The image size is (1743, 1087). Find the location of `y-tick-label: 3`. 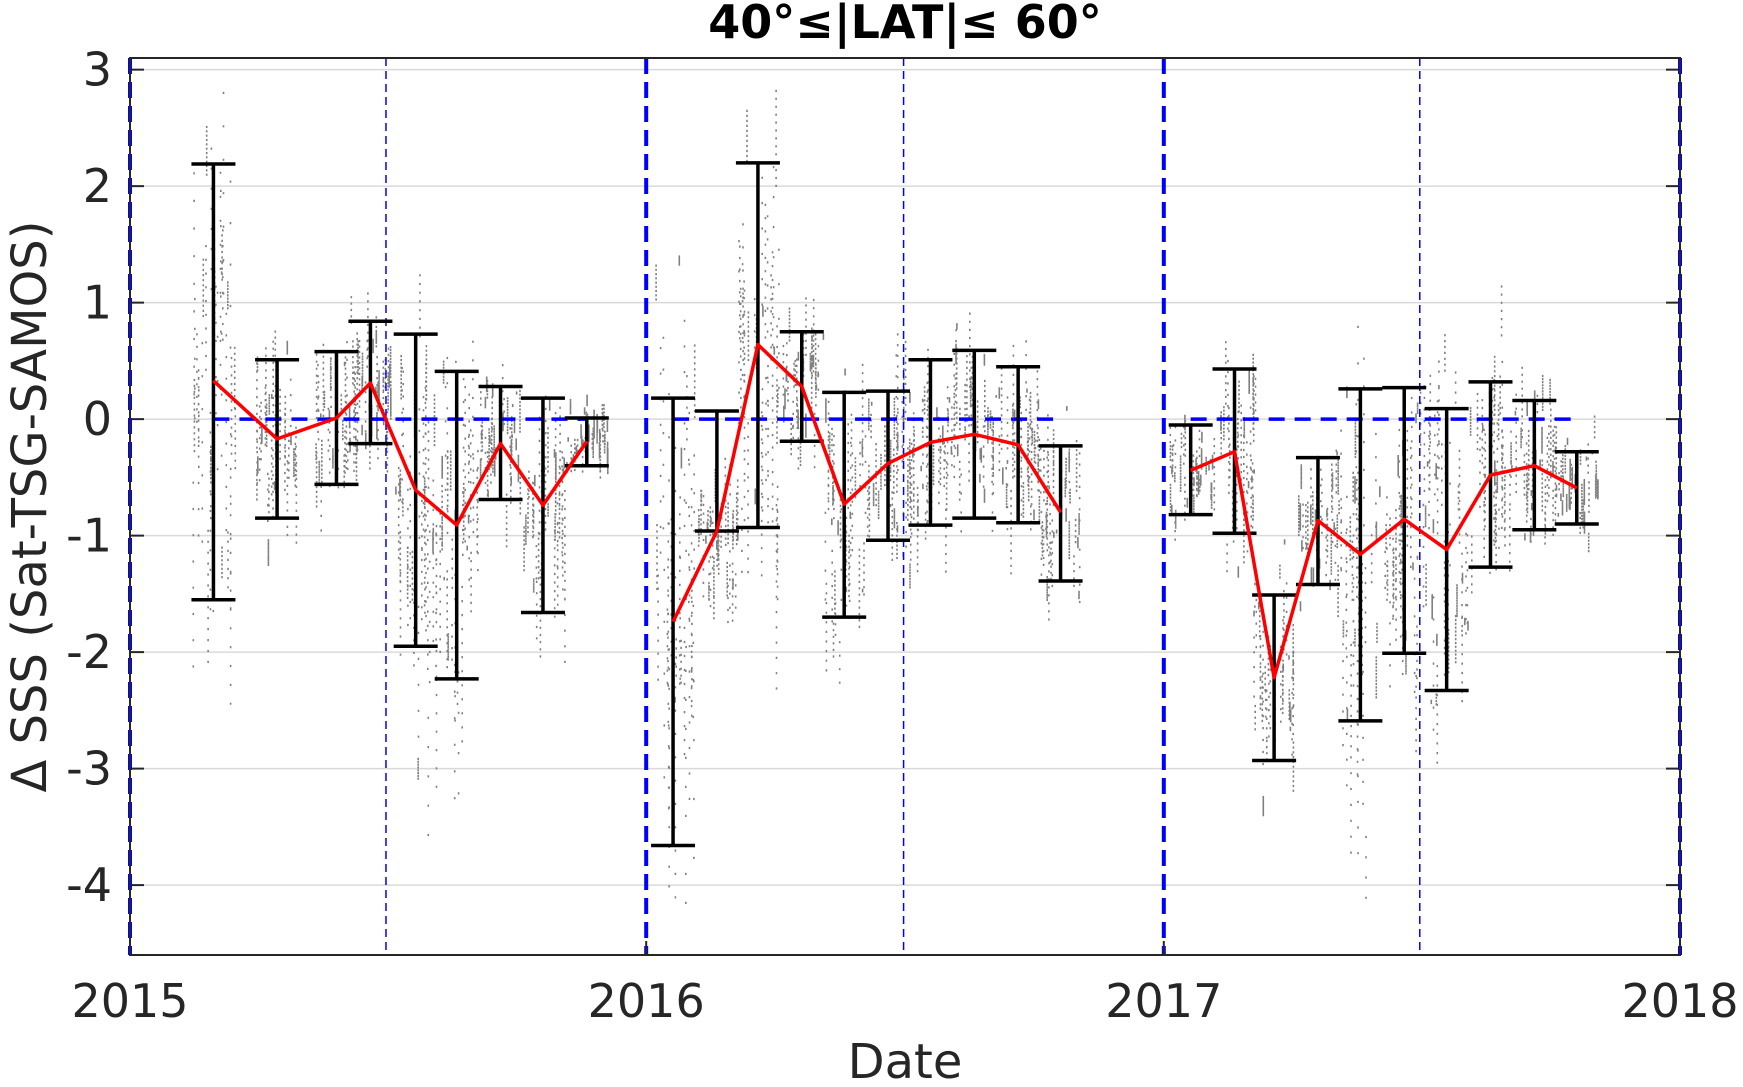

y-tick-label: 3 is located at coordinates (97, 70).